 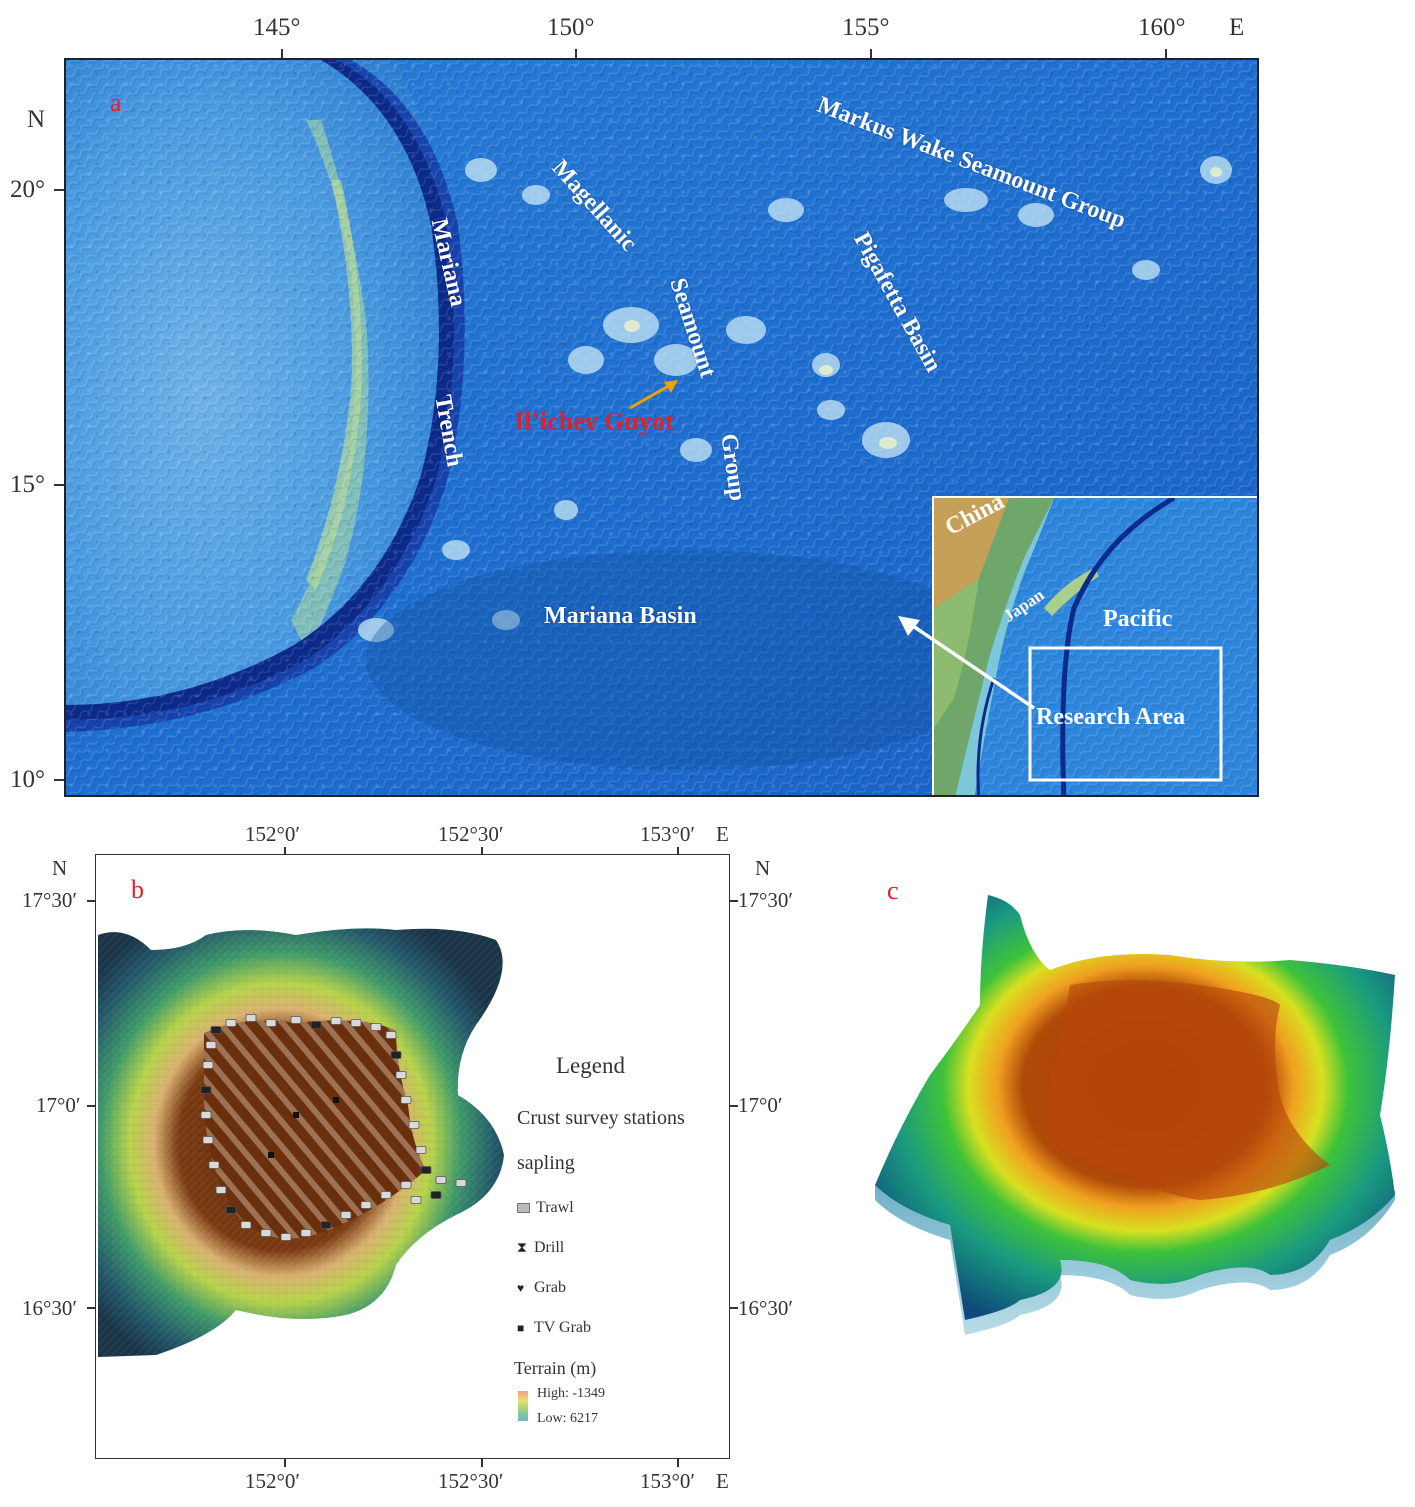 I want to click on tv-grab-symbol-icon: ■, so click(x=521, y=1328).